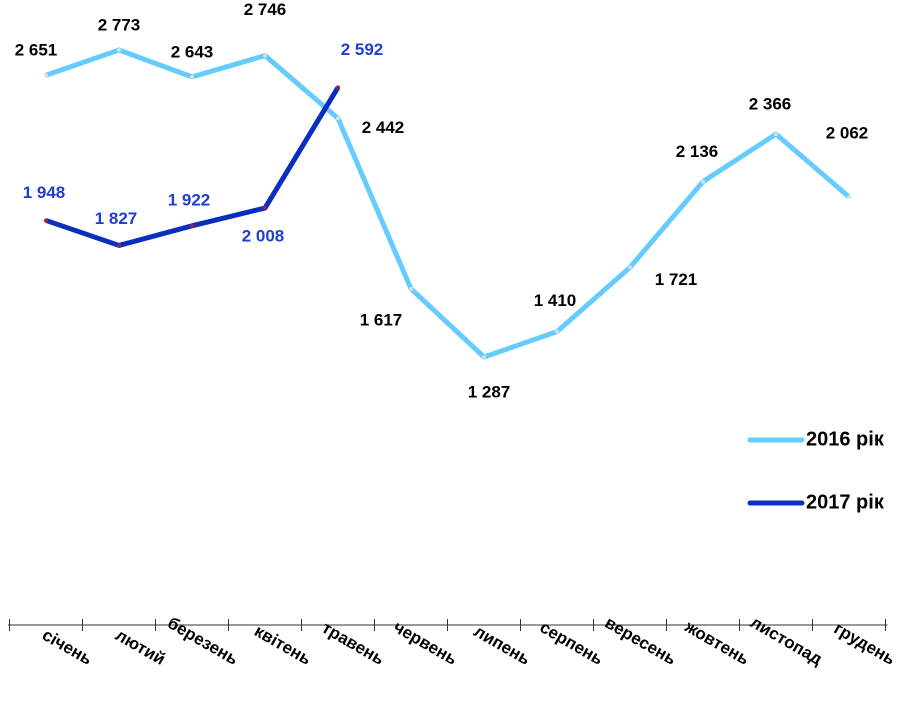 This screenshot has width=914, height=721. What do you see at coordinates (116, 218) in the screenshot?
I see `data-label: 1 827` at bounding box center [116, 218].